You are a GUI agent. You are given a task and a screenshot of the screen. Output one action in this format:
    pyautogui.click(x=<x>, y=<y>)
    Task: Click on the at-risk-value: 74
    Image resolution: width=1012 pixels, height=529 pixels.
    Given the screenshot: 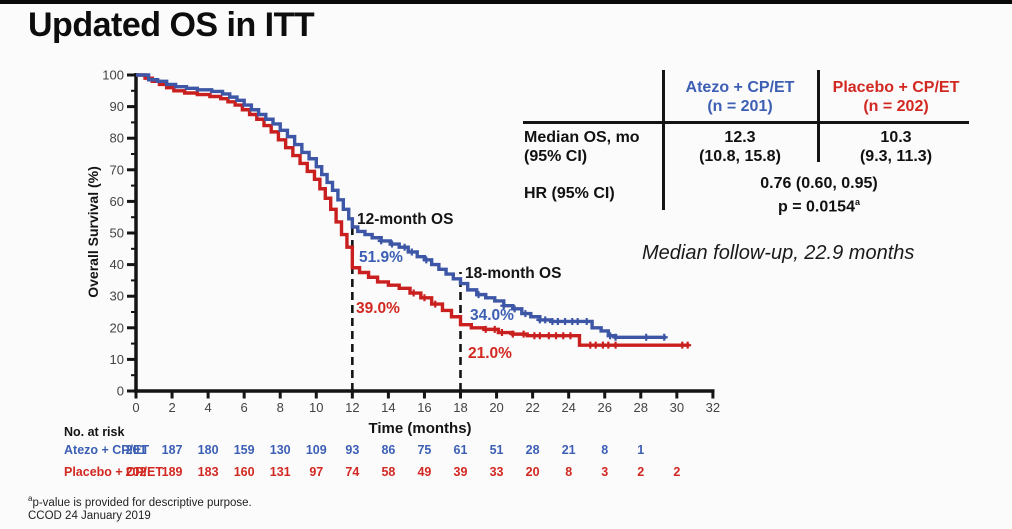 What is the action you would take?
    pyautogui.click(x=352, y=472)
    